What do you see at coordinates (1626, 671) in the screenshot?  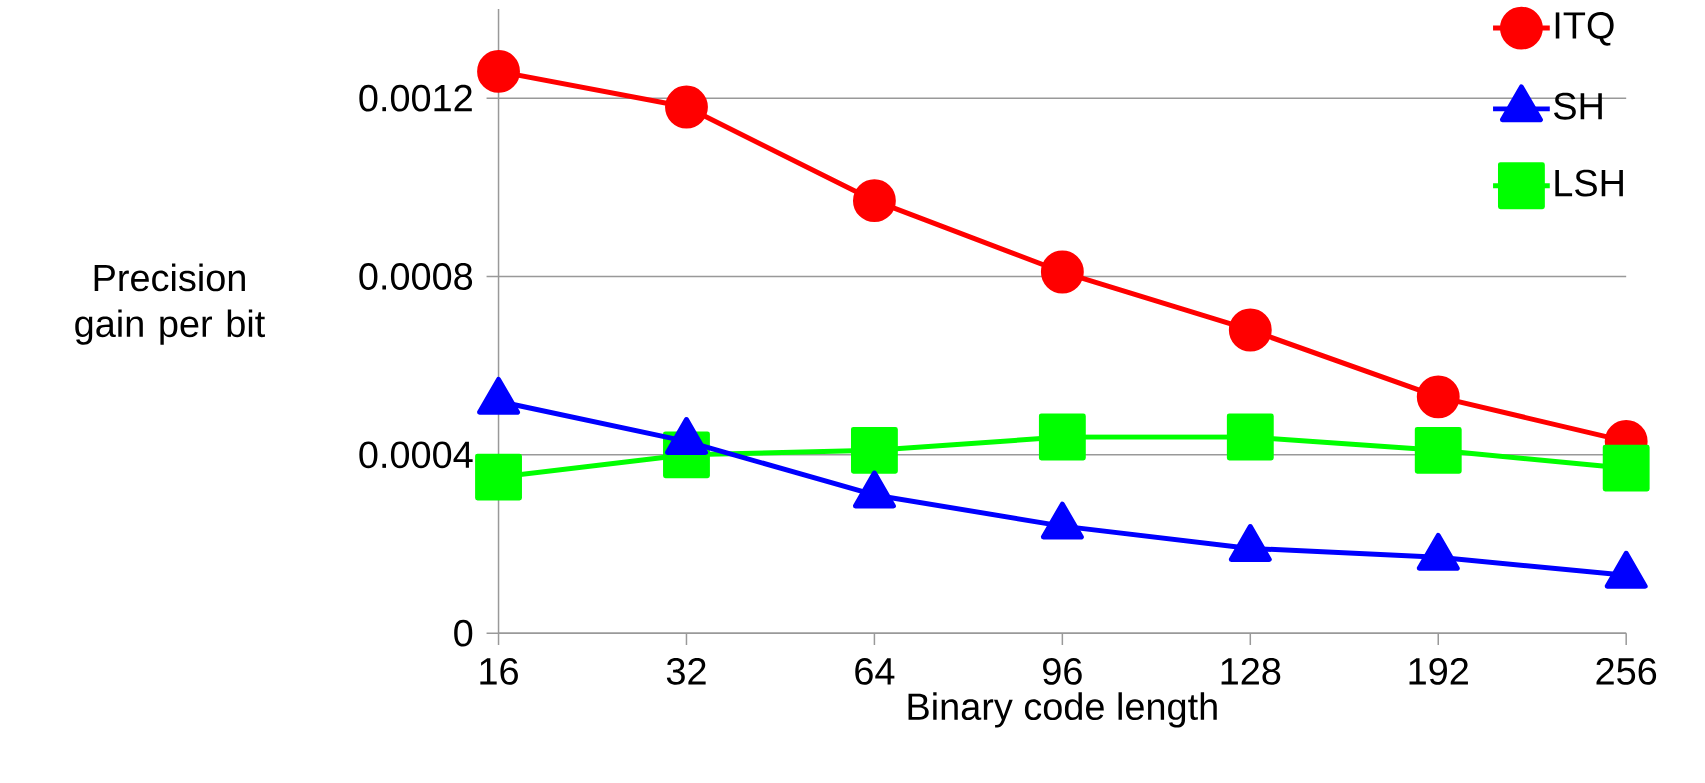 I see `x-tick-label: 256` at bounding box center [1626, 671].